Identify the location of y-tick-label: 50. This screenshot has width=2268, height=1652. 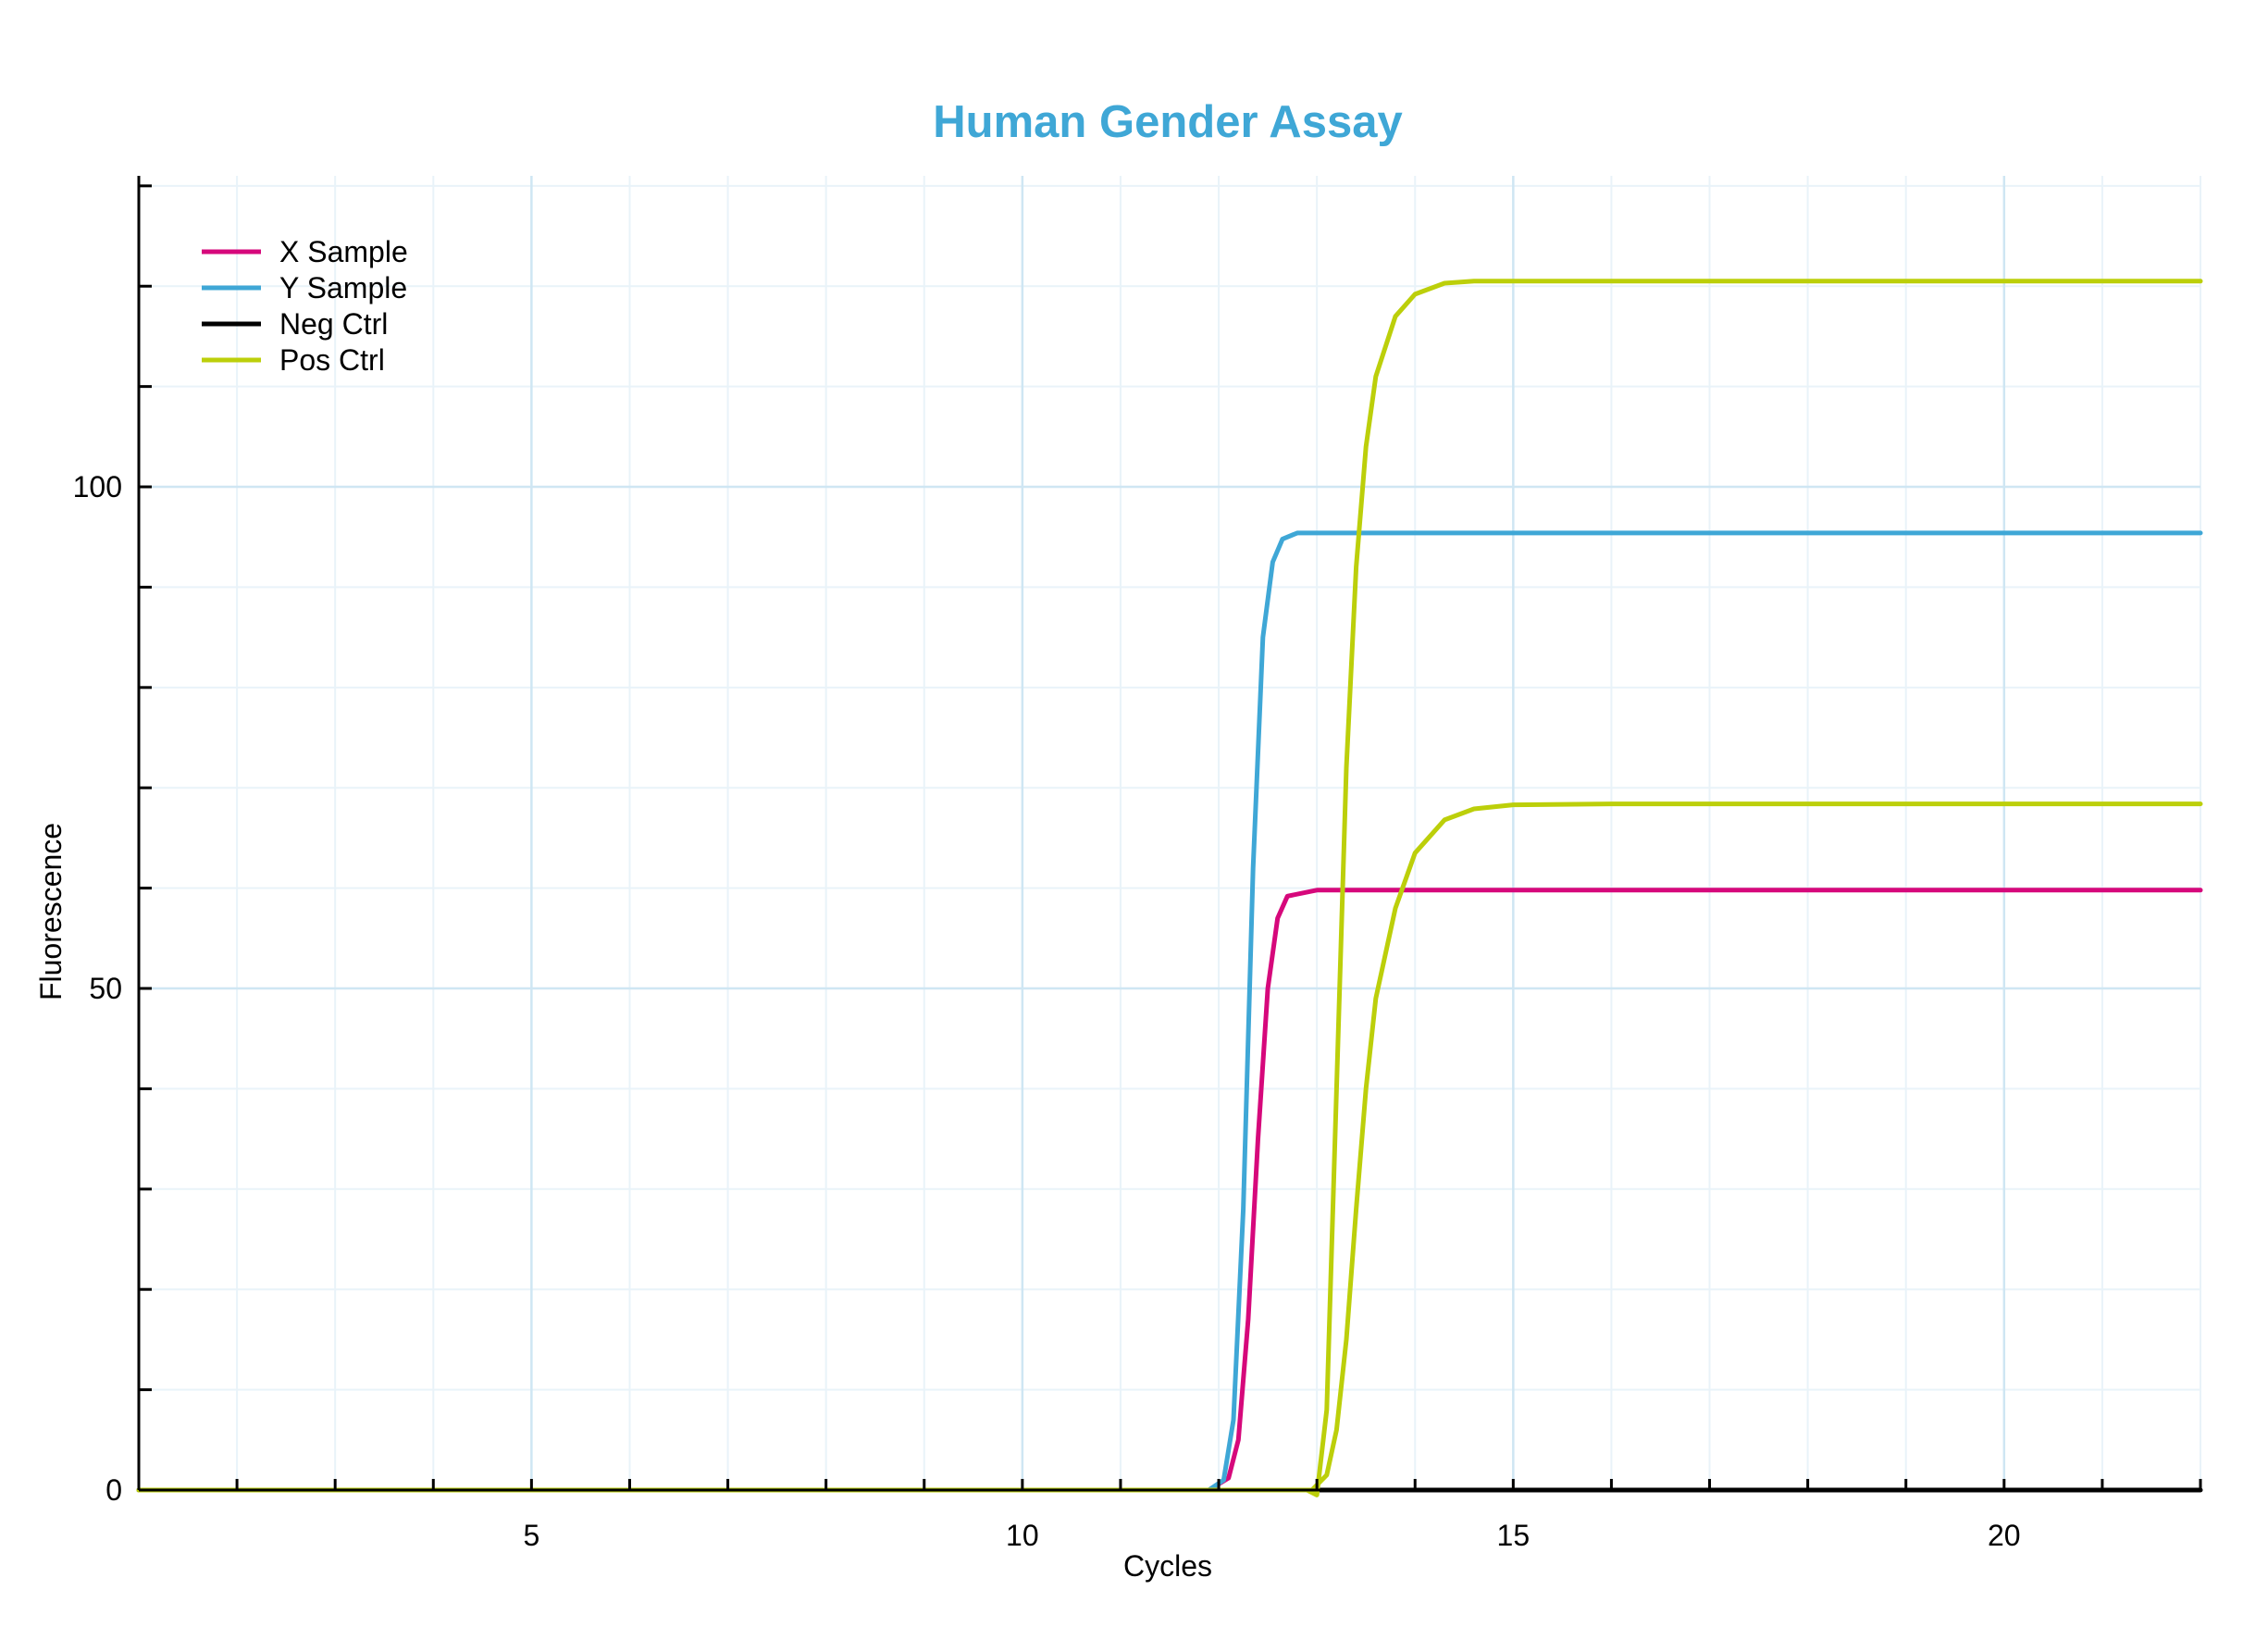
(105, 988).